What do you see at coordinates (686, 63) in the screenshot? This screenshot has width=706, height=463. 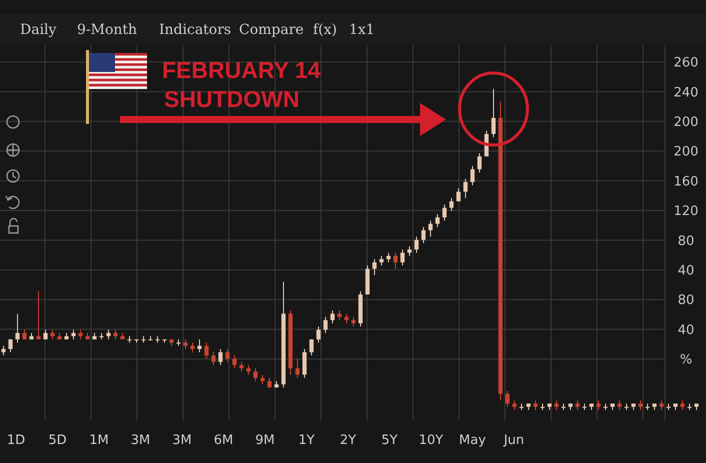 I see `text: 260` at bounding box center [686, 63].